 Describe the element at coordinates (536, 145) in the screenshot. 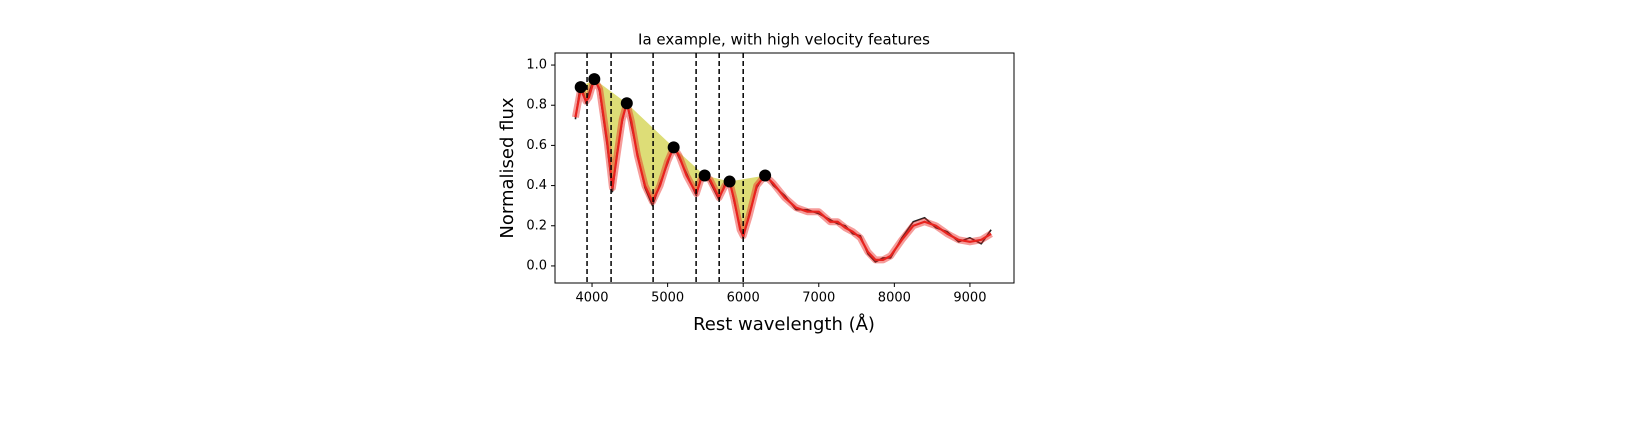

I see `y-tick-label: 0.6` at that location.